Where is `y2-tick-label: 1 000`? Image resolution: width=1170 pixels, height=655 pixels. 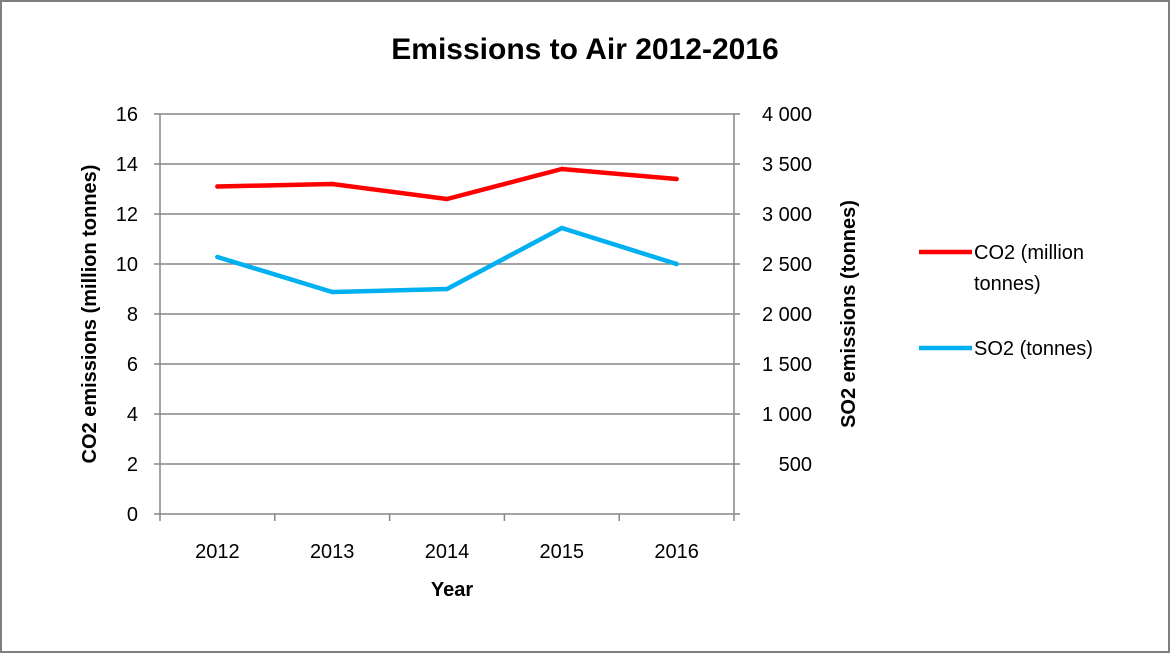
y2-tick-label: 1 000 is located at coordinates (787, 415).